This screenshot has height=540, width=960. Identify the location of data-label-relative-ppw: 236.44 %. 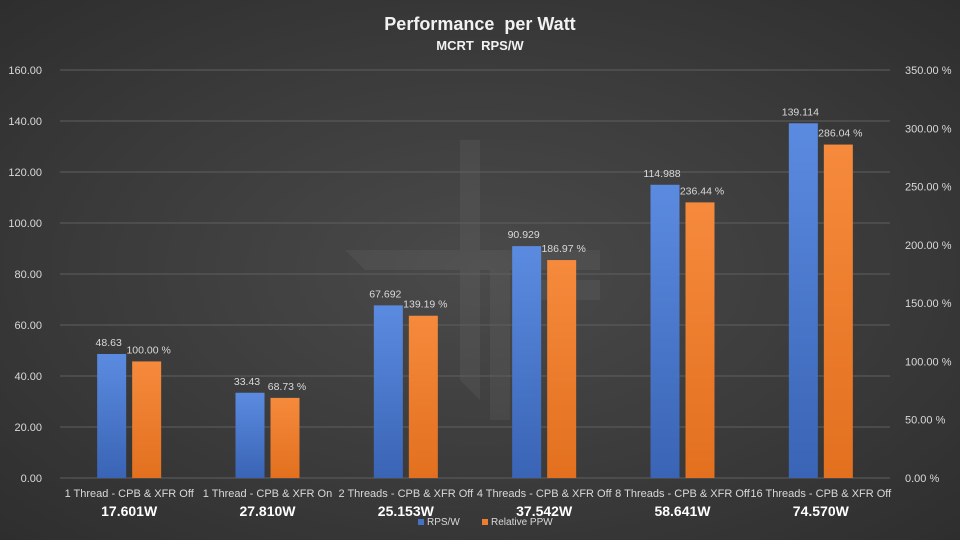
(702, 191).